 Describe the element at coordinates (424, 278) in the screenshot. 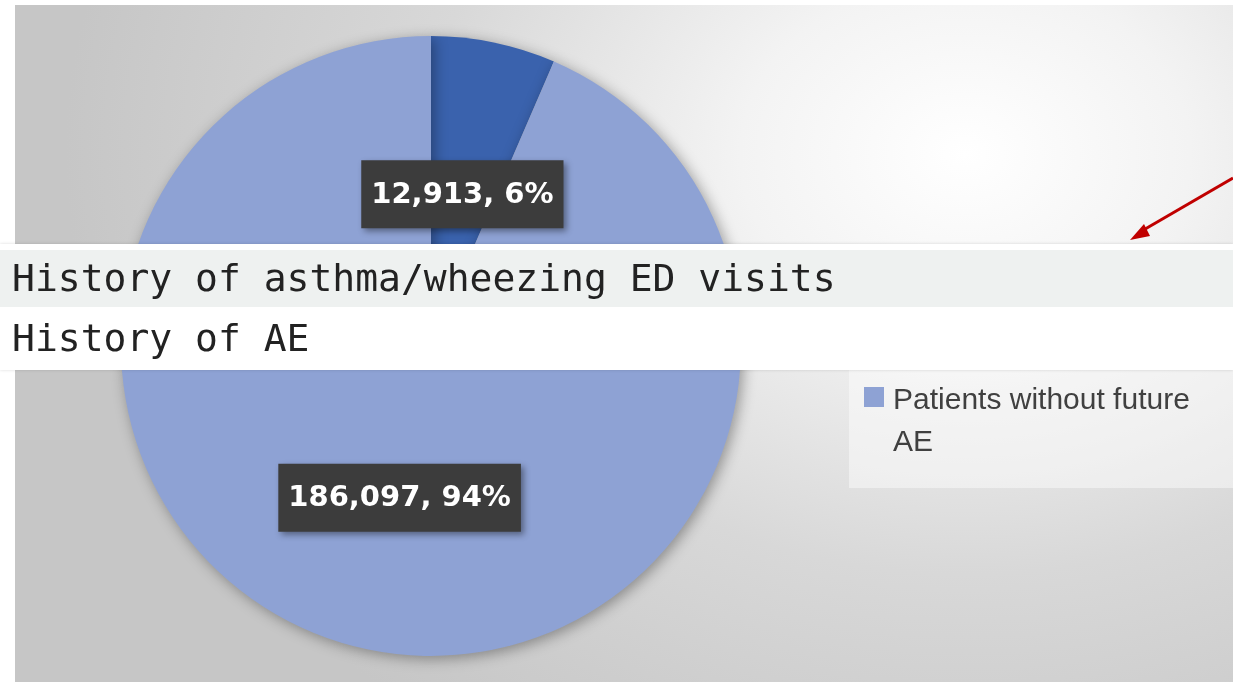

I see `text: History of asthma/wheezing ED visits` at that location.